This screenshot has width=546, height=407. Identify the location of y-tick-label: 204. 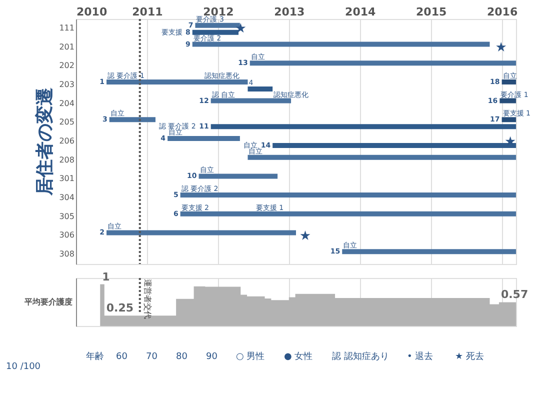
(66, 103).